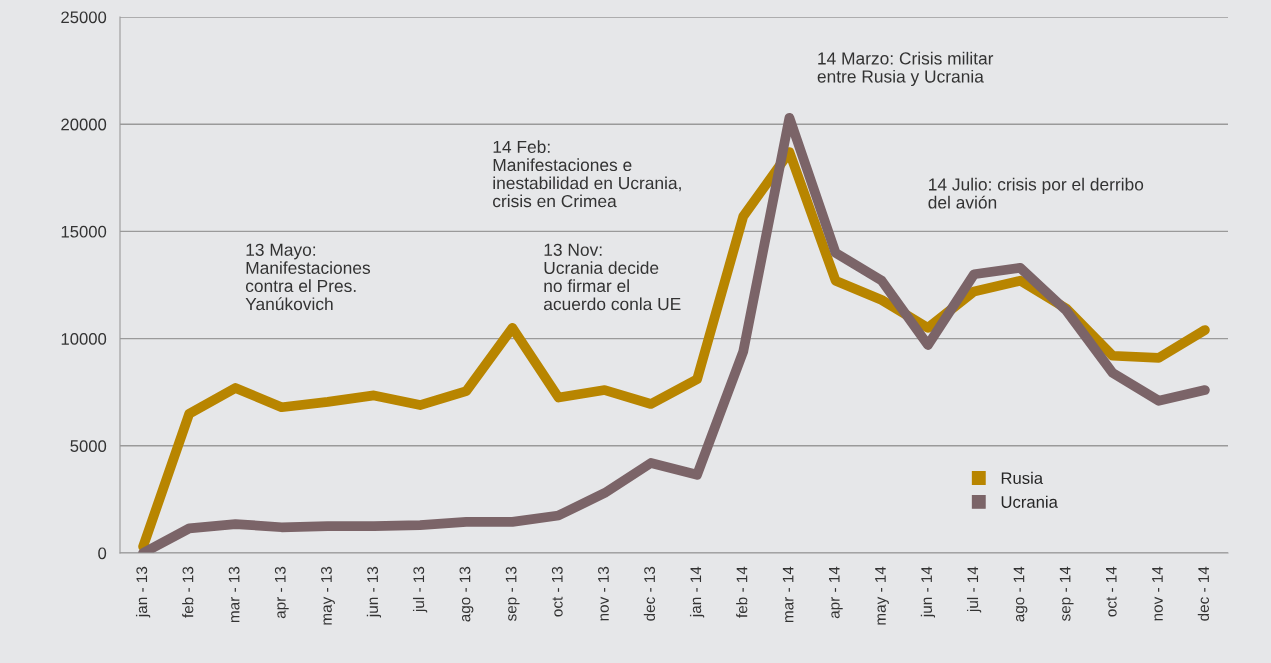  Describe the element at coordinates (1066, 593) in the screenshot. I see `x-tick-label: sep - 14` at that location.